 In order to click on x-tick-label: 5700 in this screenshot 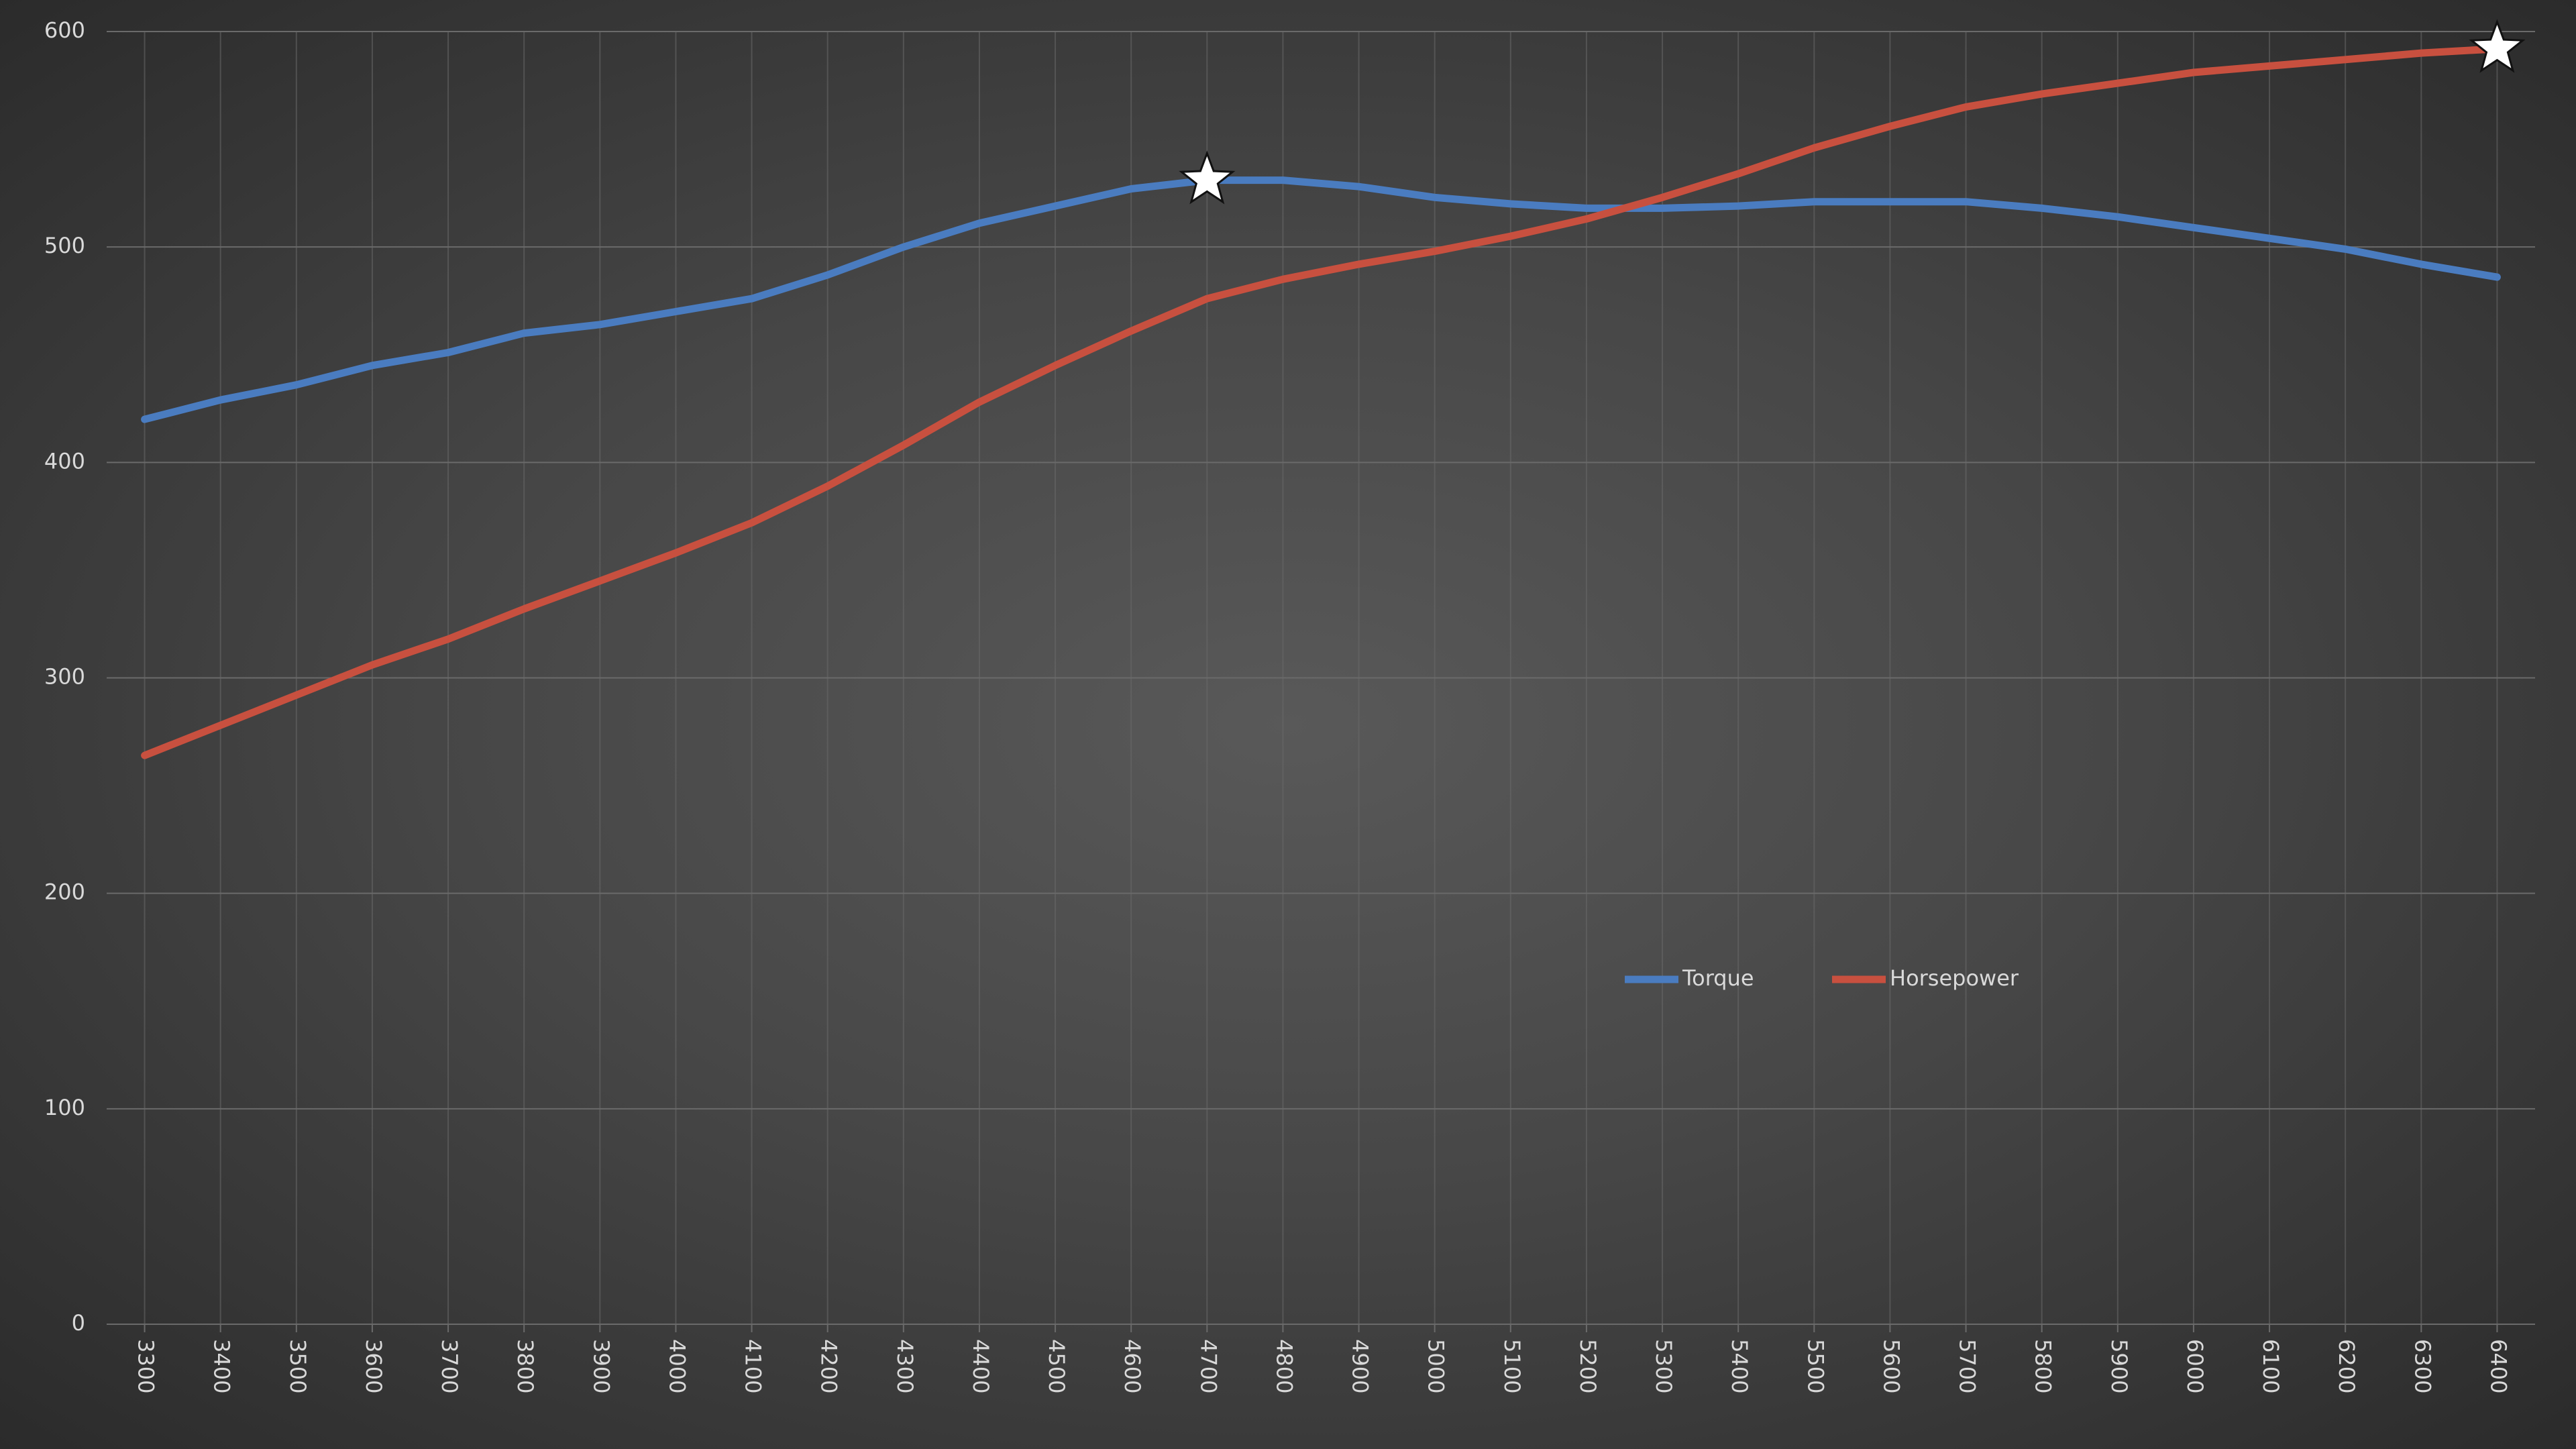, I will do `click(1967, 1366)`.